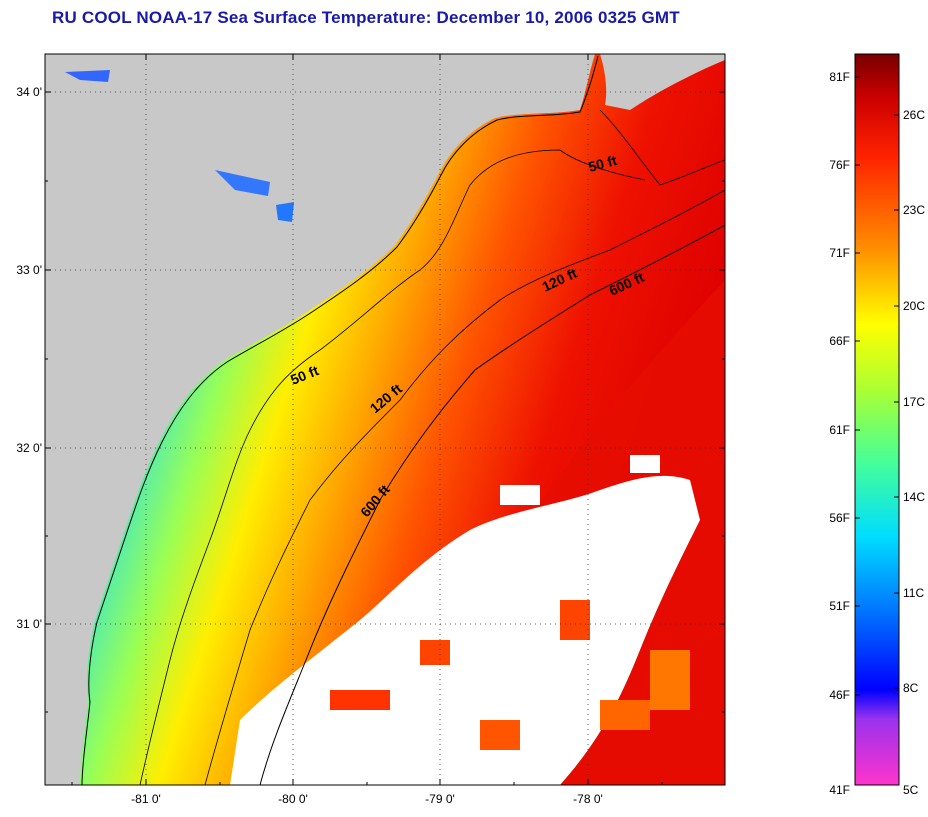 The width and height of the screenshot is (928, 817). I want to click on colorbar-label-23c: 23C, so click(914, 210).